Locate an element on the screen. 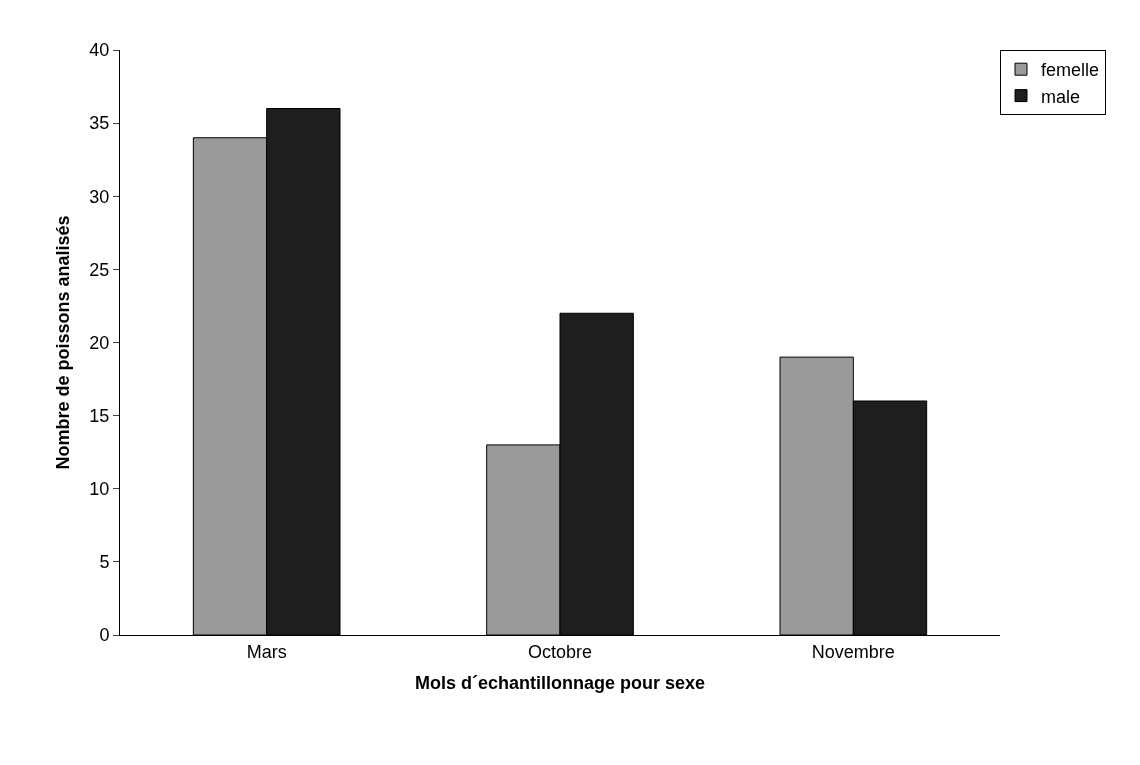 The image size is (1140, 765). y-tick-label: 5 is located at coordinates (104, 562).